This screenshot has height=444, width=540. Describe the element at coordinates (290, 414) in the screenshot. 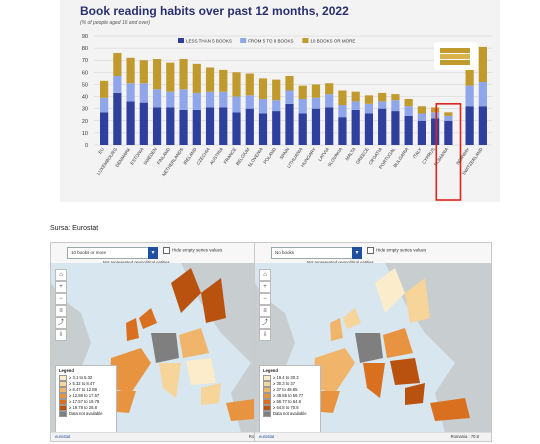

I see `legend-item: Data not available` at that location.